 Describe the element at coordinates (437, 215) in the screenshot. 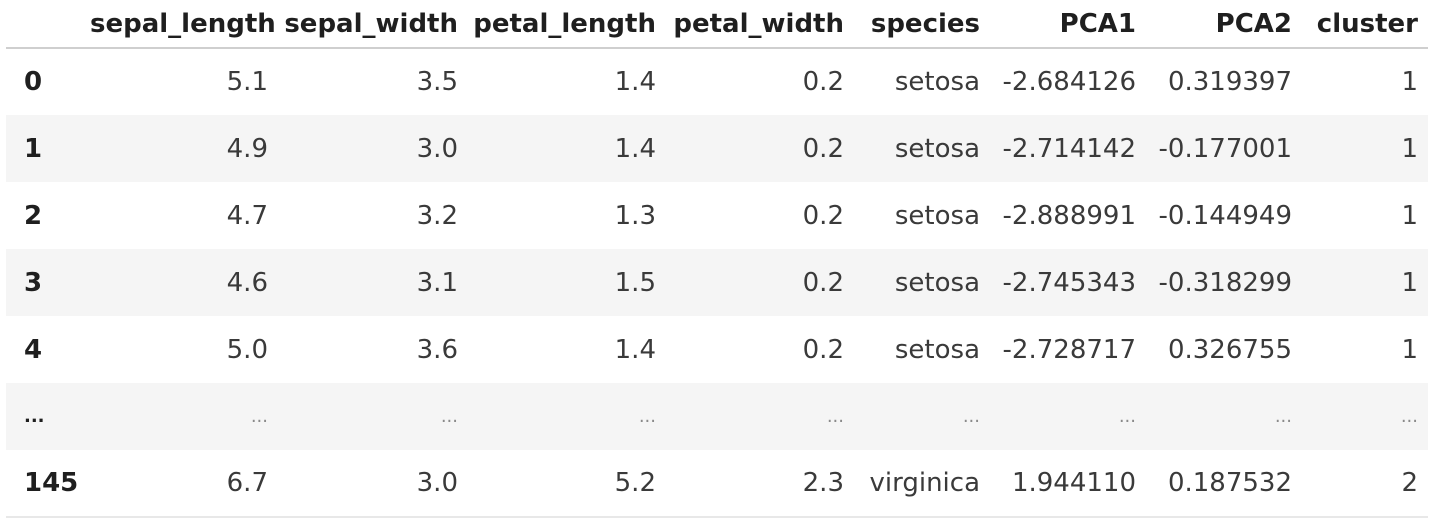

I see `cell-sepal-width: 3.2` at that location.